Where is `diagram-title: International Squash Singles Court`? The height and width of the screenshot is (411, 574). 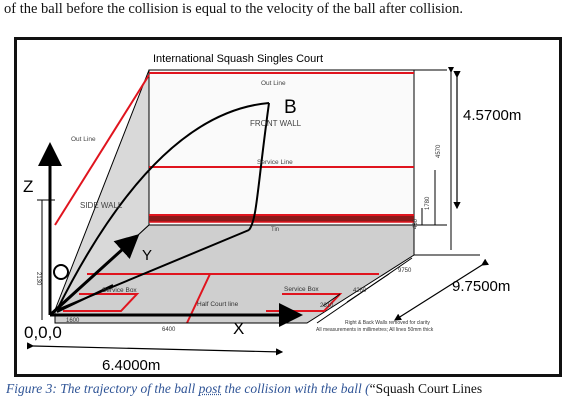 diagram-title: International Squash Singles Court is located at coordinates (238, 59).